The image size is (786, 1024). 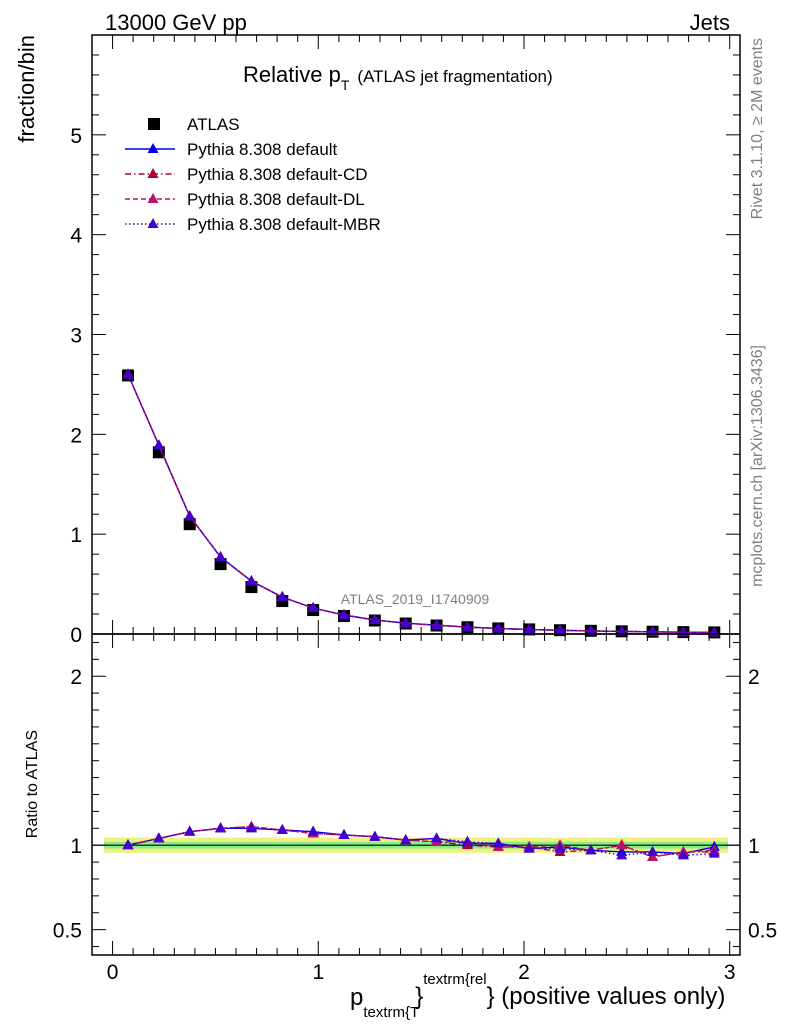 I want to click on ratio-y-tick-label: 2, so click(x=76, y=677).